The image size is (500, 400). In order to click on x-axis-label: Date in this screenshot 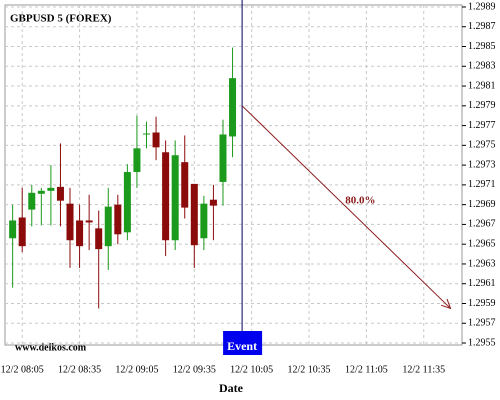, I will do `click(231, 388)`.